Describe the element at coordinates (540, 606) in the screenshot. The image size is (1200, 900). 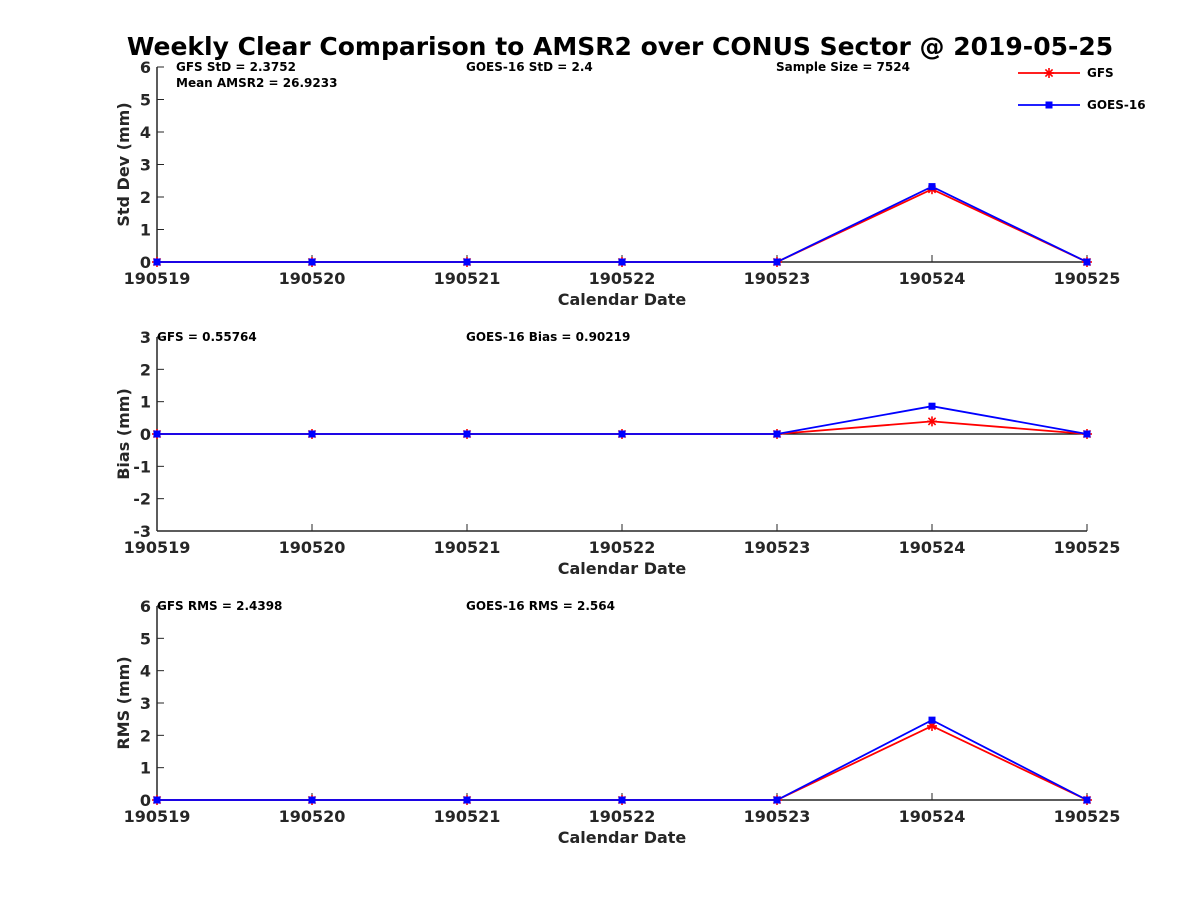
I see `stat-annotation: GOES-16 RMS = 2.564` at that location.